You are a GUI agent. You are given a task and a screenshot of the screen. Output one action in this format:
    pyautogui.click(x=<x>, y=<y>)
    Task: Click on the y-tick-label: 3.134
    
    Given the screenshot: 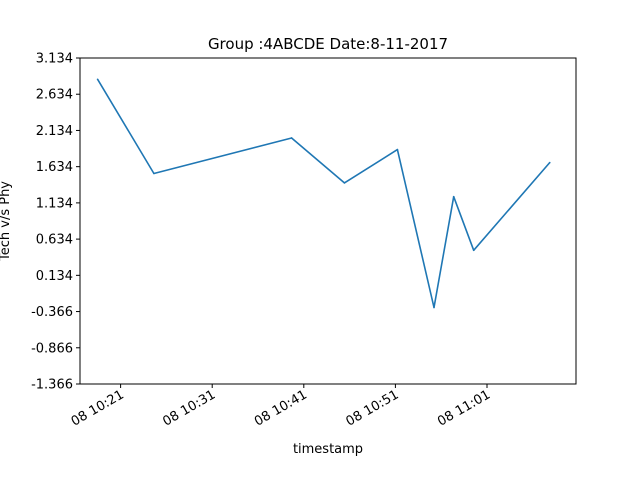 What is the action you would take?
    pyautogui.click(x=54, y=59)
    